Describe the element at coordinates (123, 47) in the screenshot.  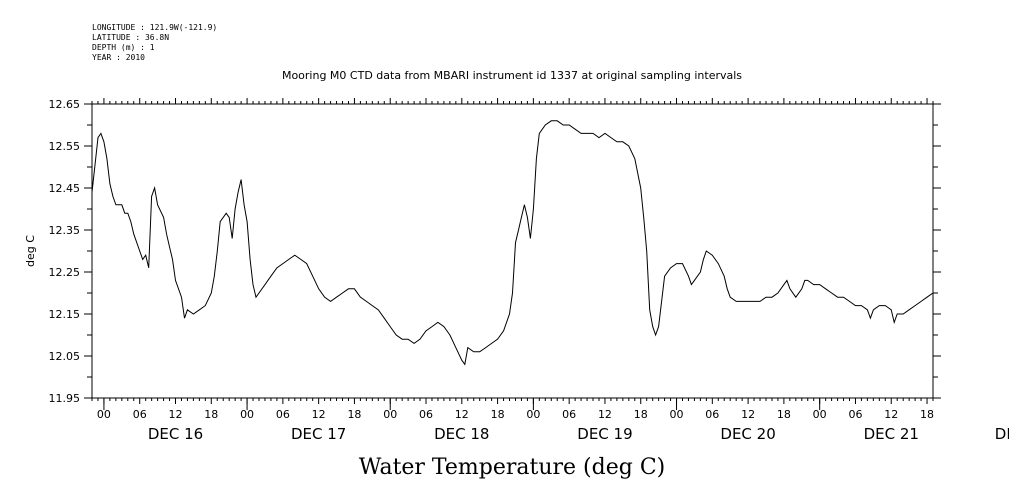
I see `metadata-line: DEPTH (m) : 1` at that location.